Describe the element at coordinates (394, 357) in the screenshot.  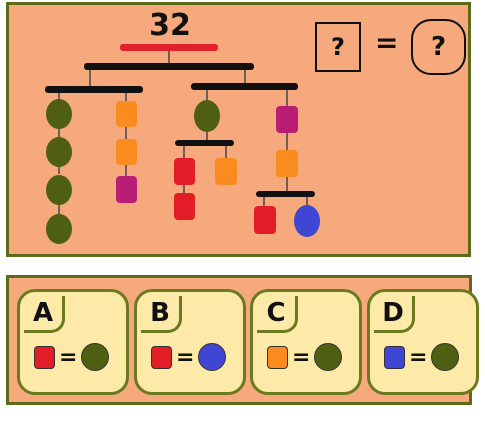
I see `blue-square-icon` at that location.